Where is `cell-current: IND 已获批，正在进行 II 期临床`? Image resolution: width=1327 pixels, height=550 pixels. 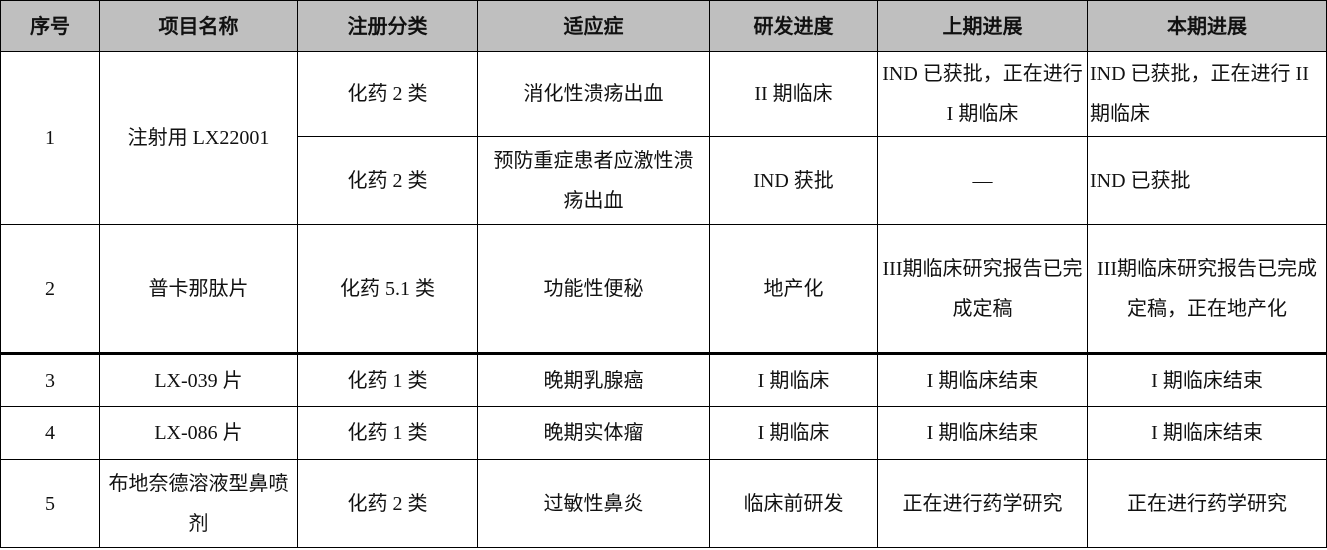 cell-current: IND 已获批，正在进行 II 期临床 is located at coordinates (1207, 94).